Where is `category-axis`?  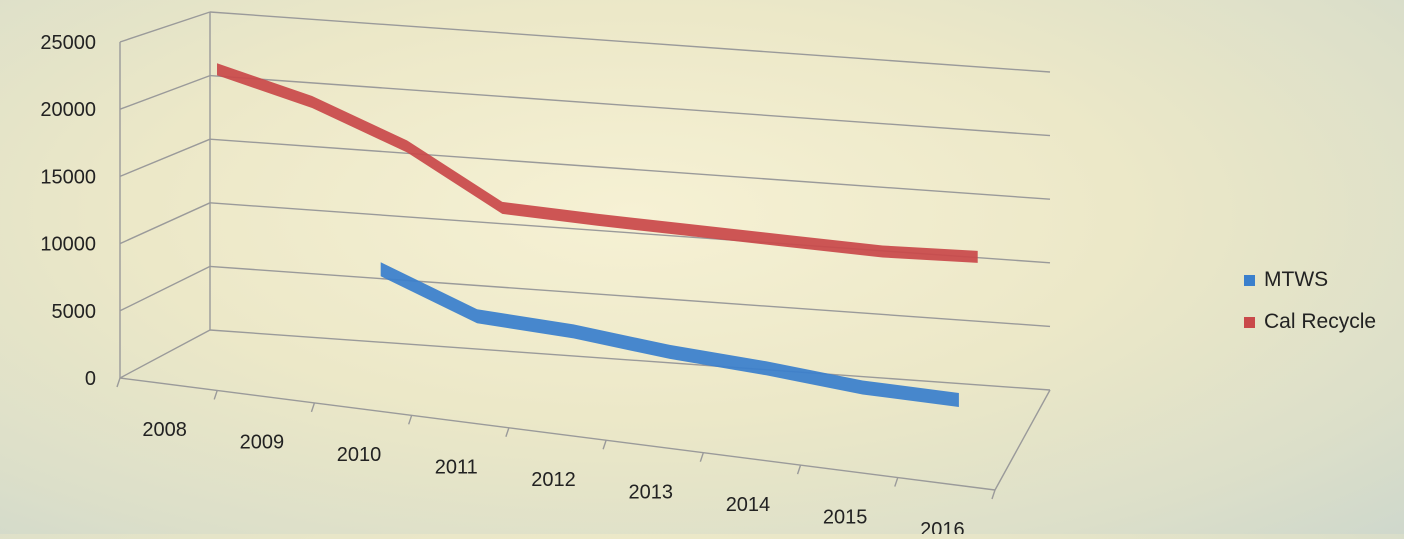 category-axis is located at coordinates (557, 434).